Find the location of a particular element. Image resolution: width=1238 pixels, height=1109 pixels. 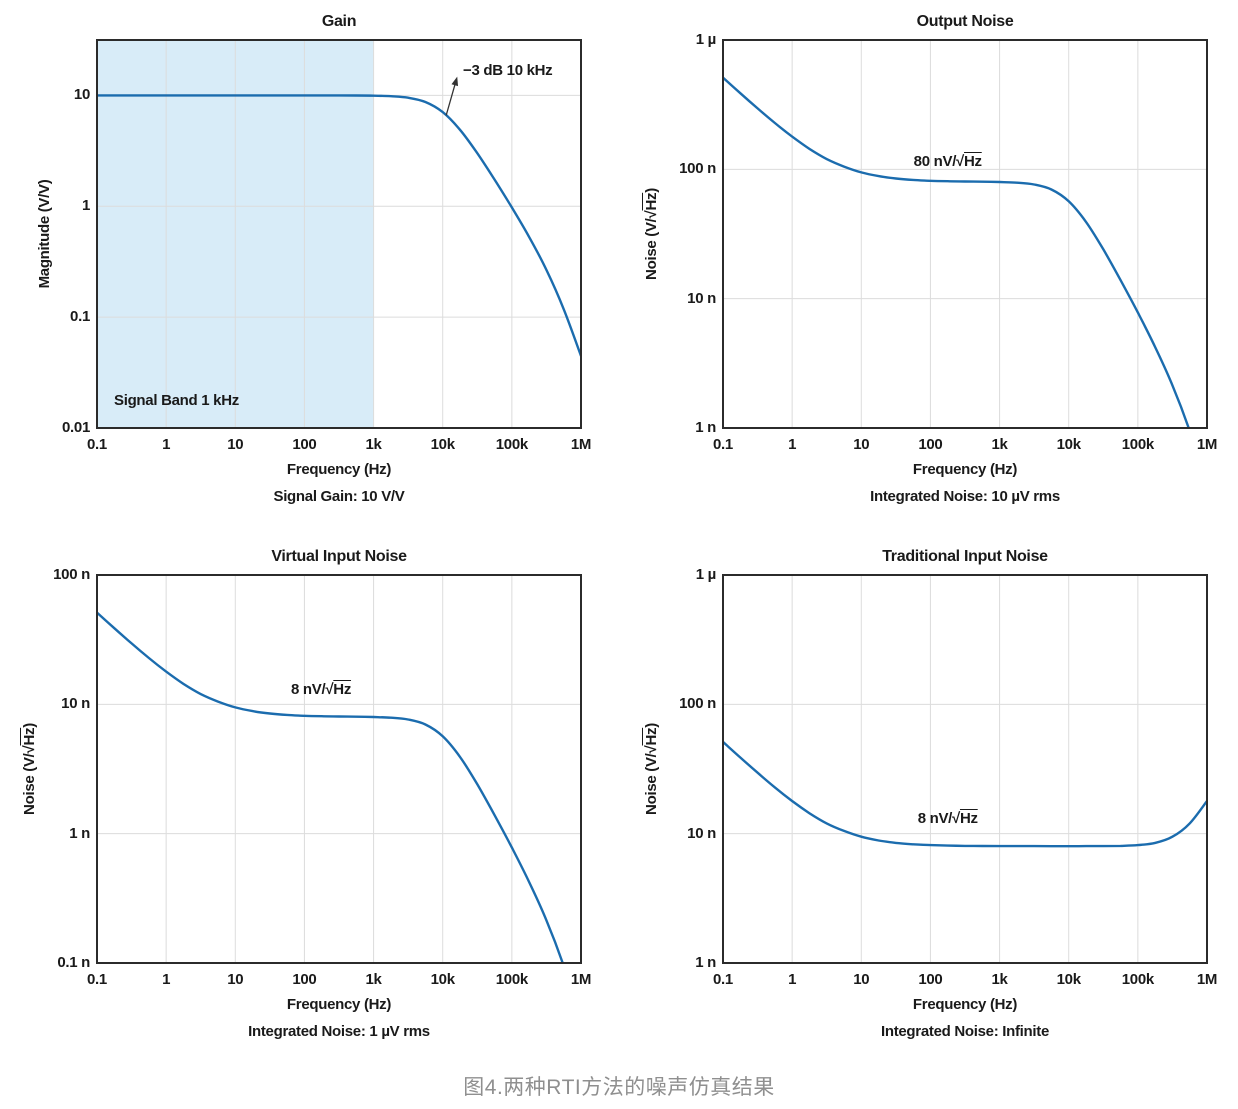

chart-footer-text: Integrated Noise: 1 µV rms is located at coordinates (339, 1031).